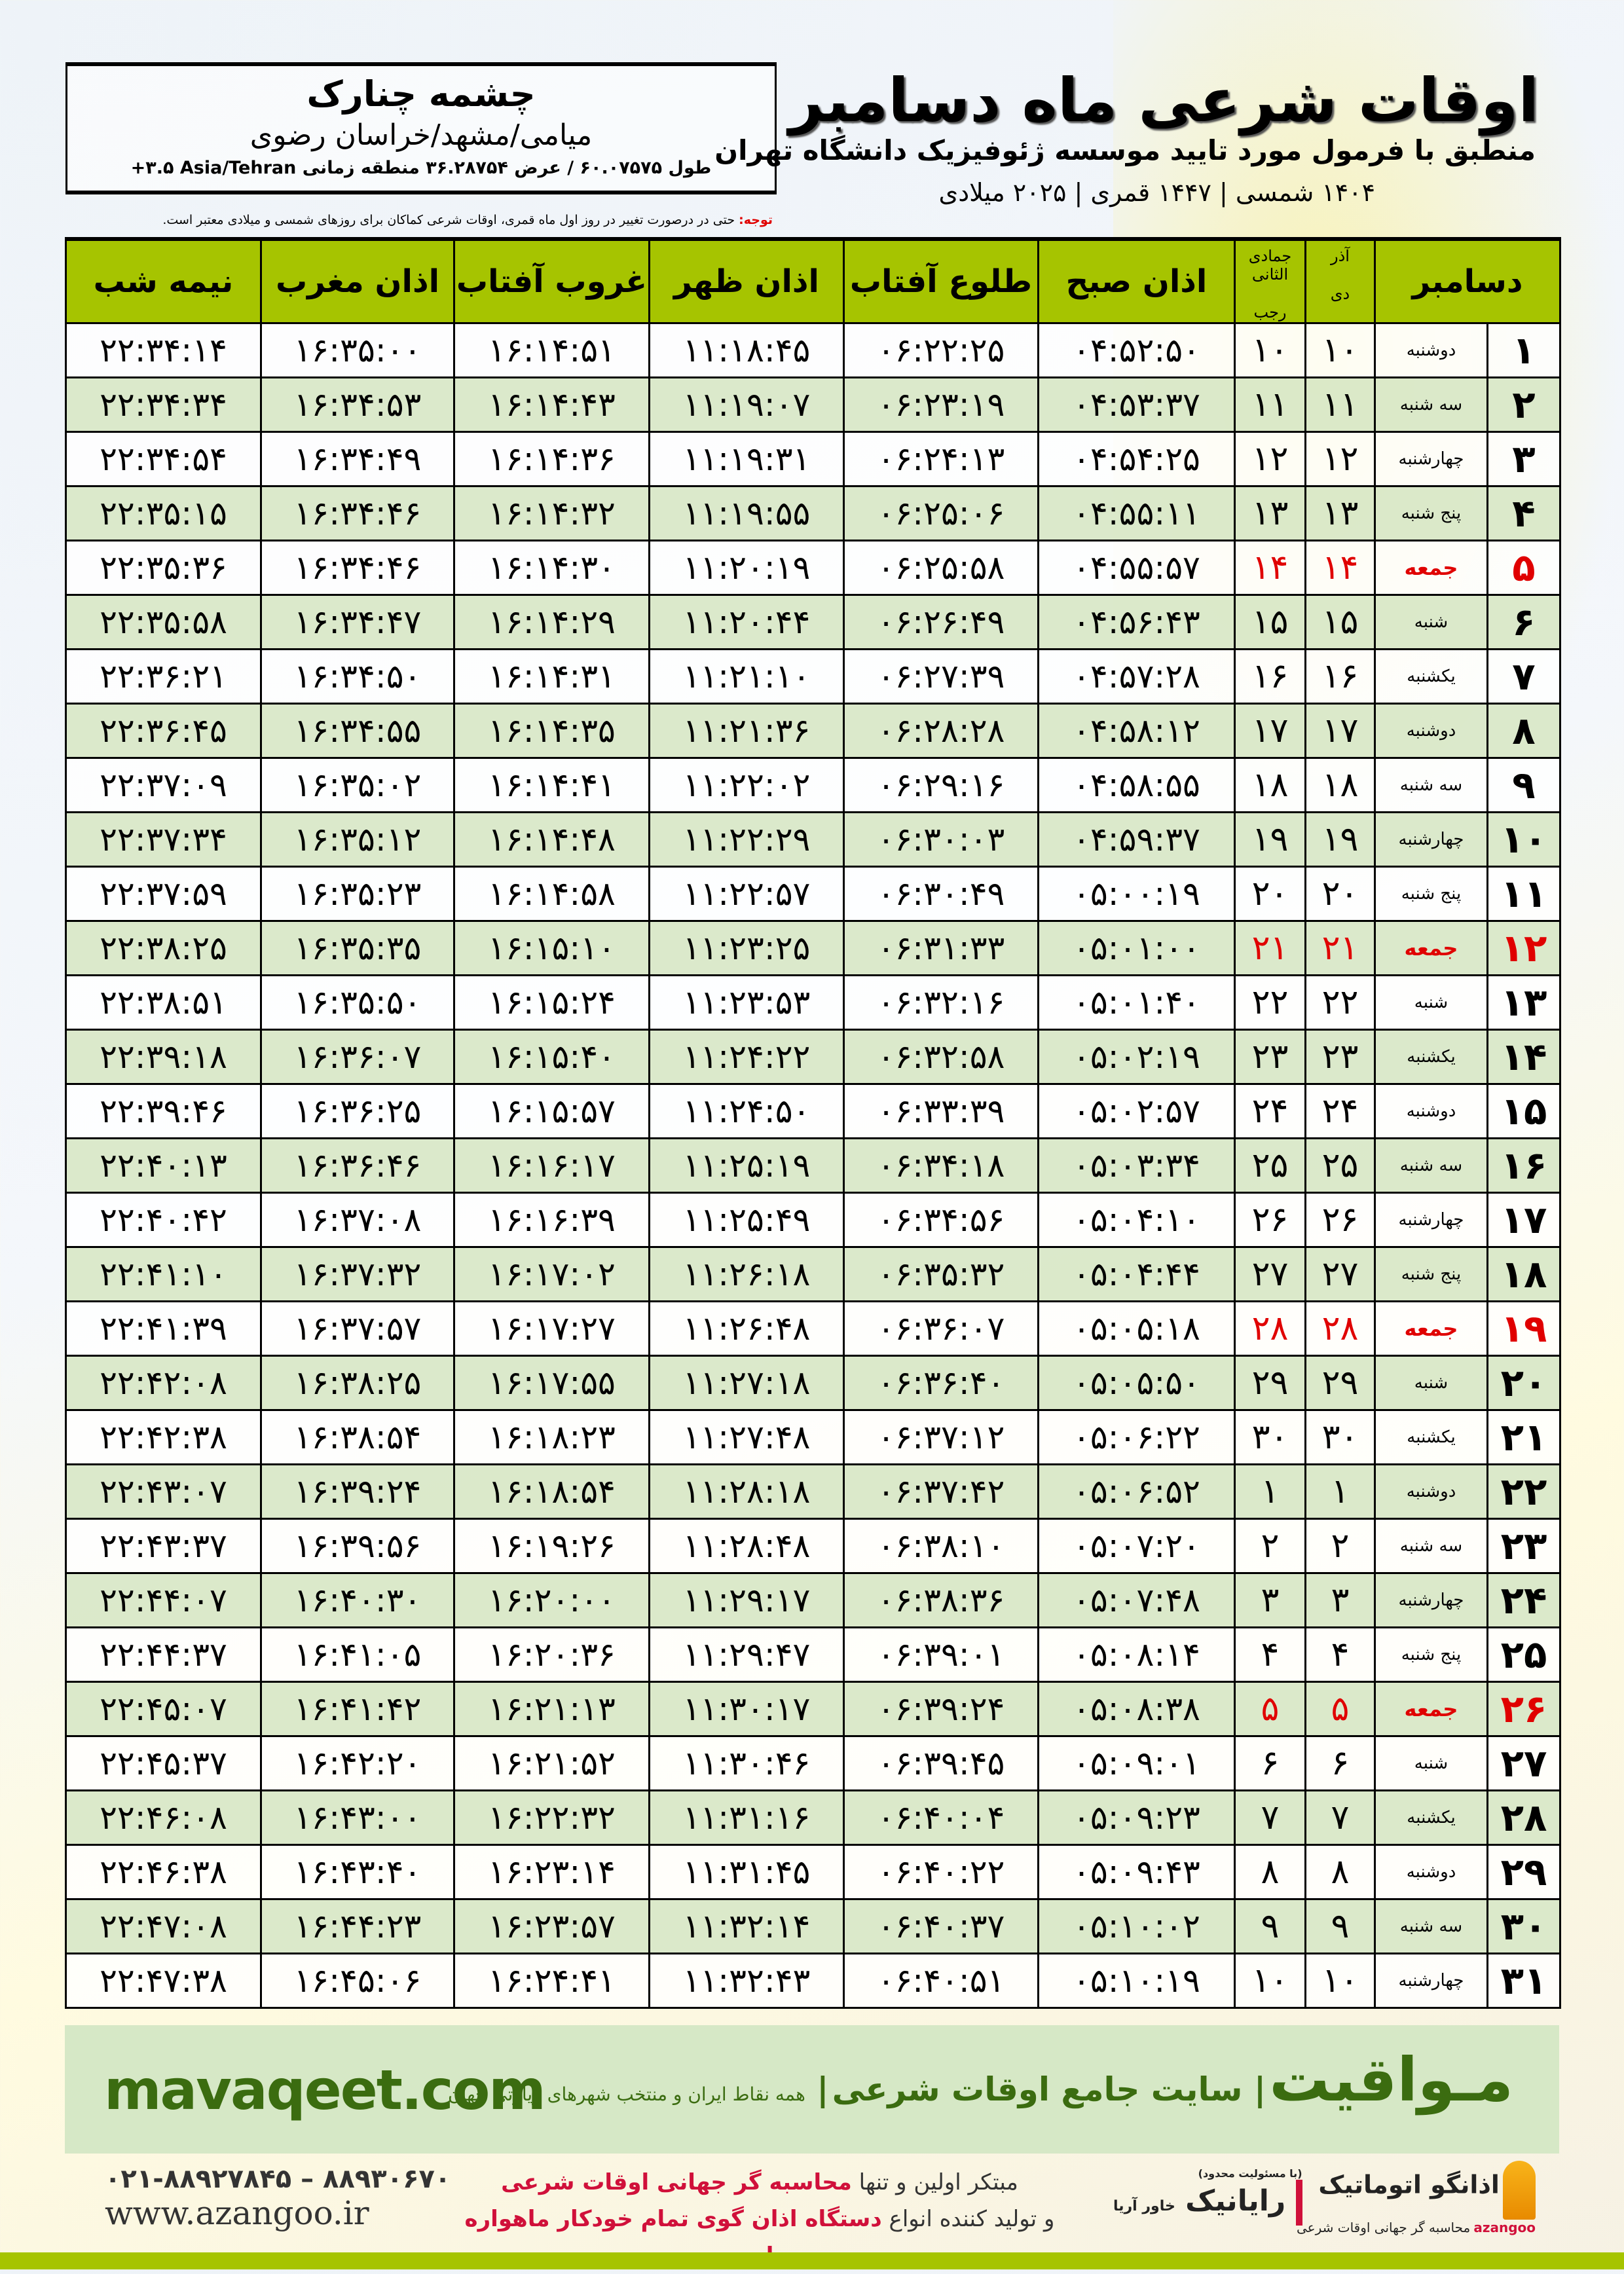 This screenshot has width=1624, height=2274. I want to click on cell-sunrise: ۰۶:۳۲:۱۶, so click(941, 1002).